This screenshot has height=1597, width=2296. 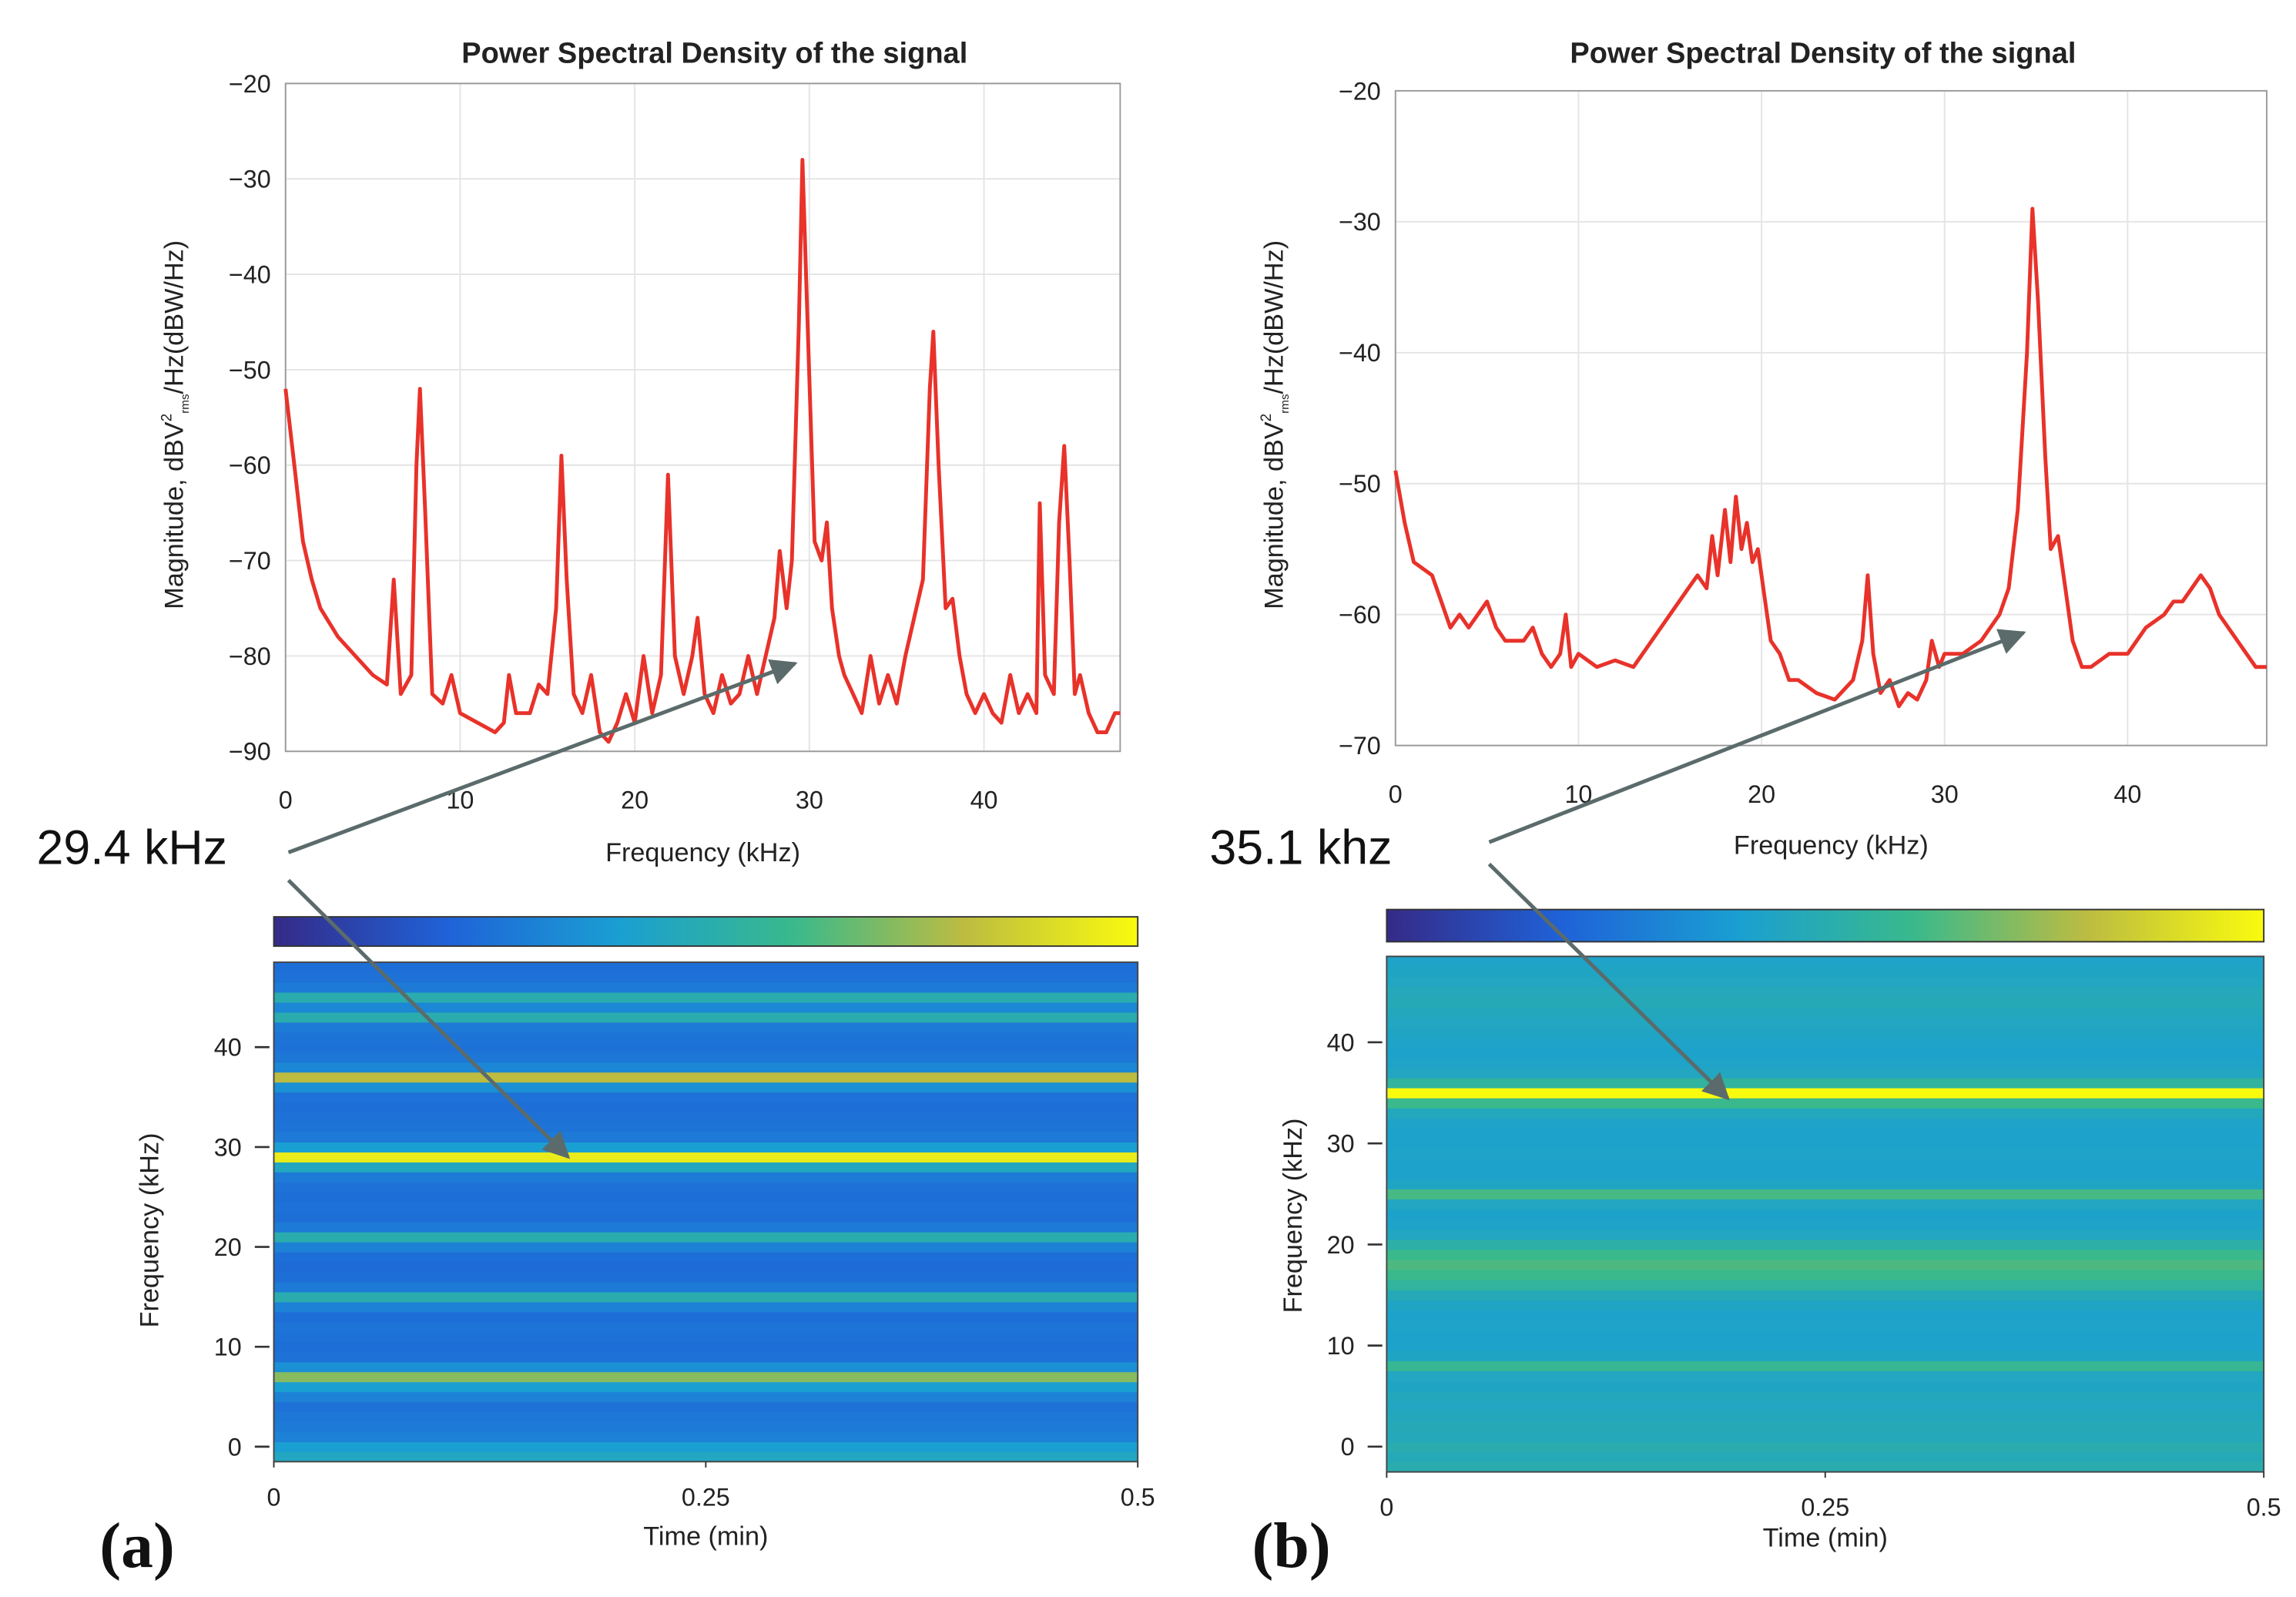 I want to click on y-tick-label: 20, so click(x=228, y=1247).